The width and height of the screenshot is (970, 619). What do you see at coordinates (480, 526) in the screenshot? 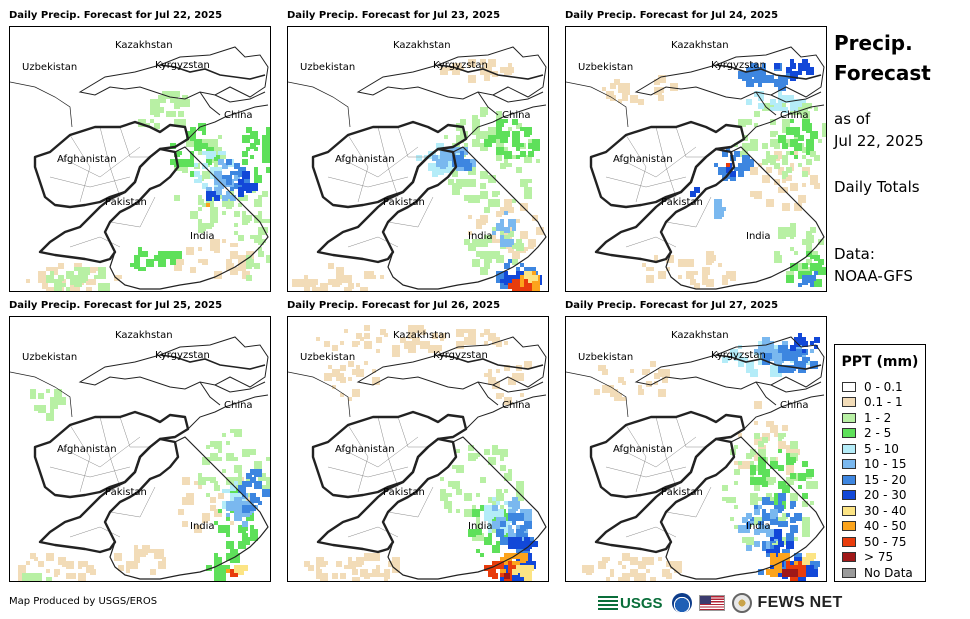
I see `country-label: India` at bounding box center [480, 526].